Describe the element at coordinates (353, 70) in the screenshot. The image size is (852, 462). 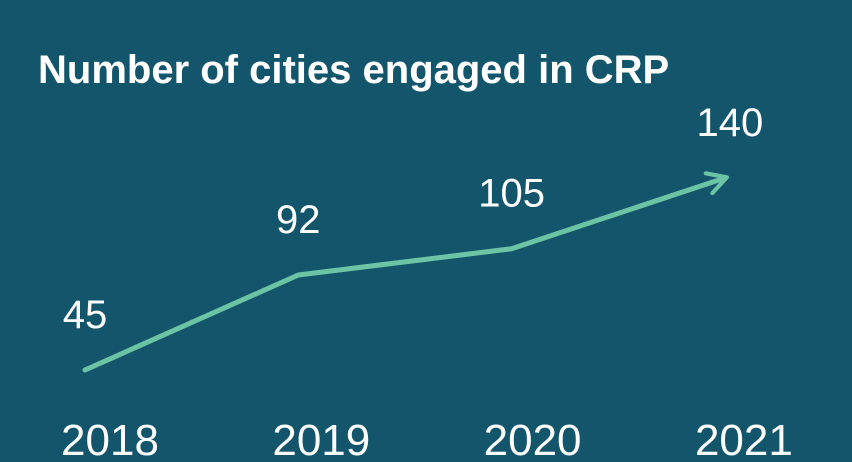
I see `chart-title: Number of cities engaged in CRP` at that location.